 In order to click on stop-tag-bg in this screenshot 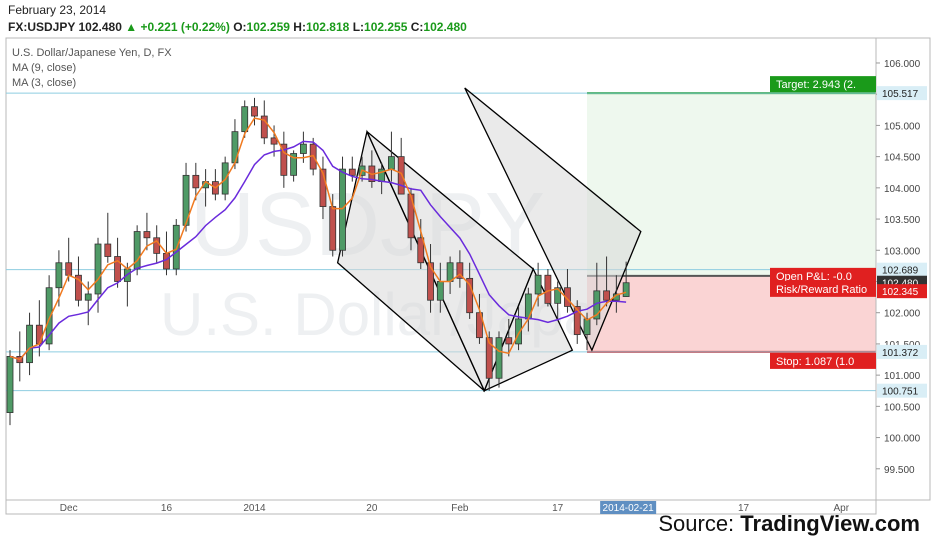, I will do `click(823, 360)`.